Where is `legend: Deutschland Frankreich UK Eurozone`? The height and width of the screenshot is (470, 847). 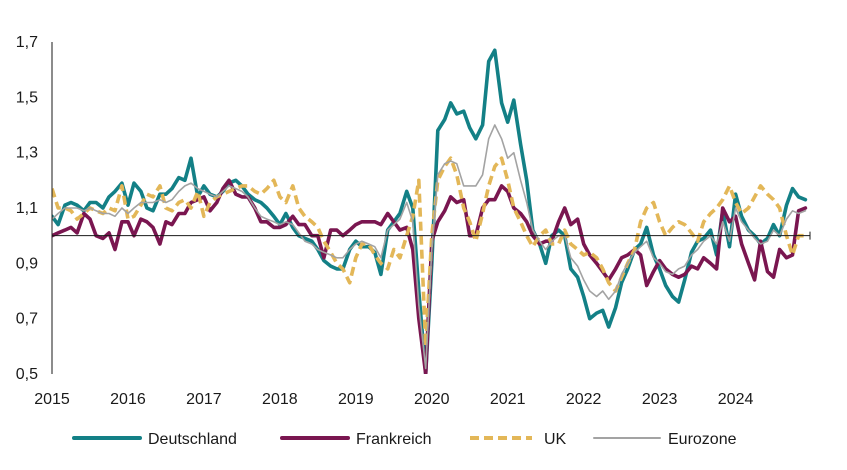 legend: Deutschland Frankreich UK Eurozone is located at coordinates (404, 439).